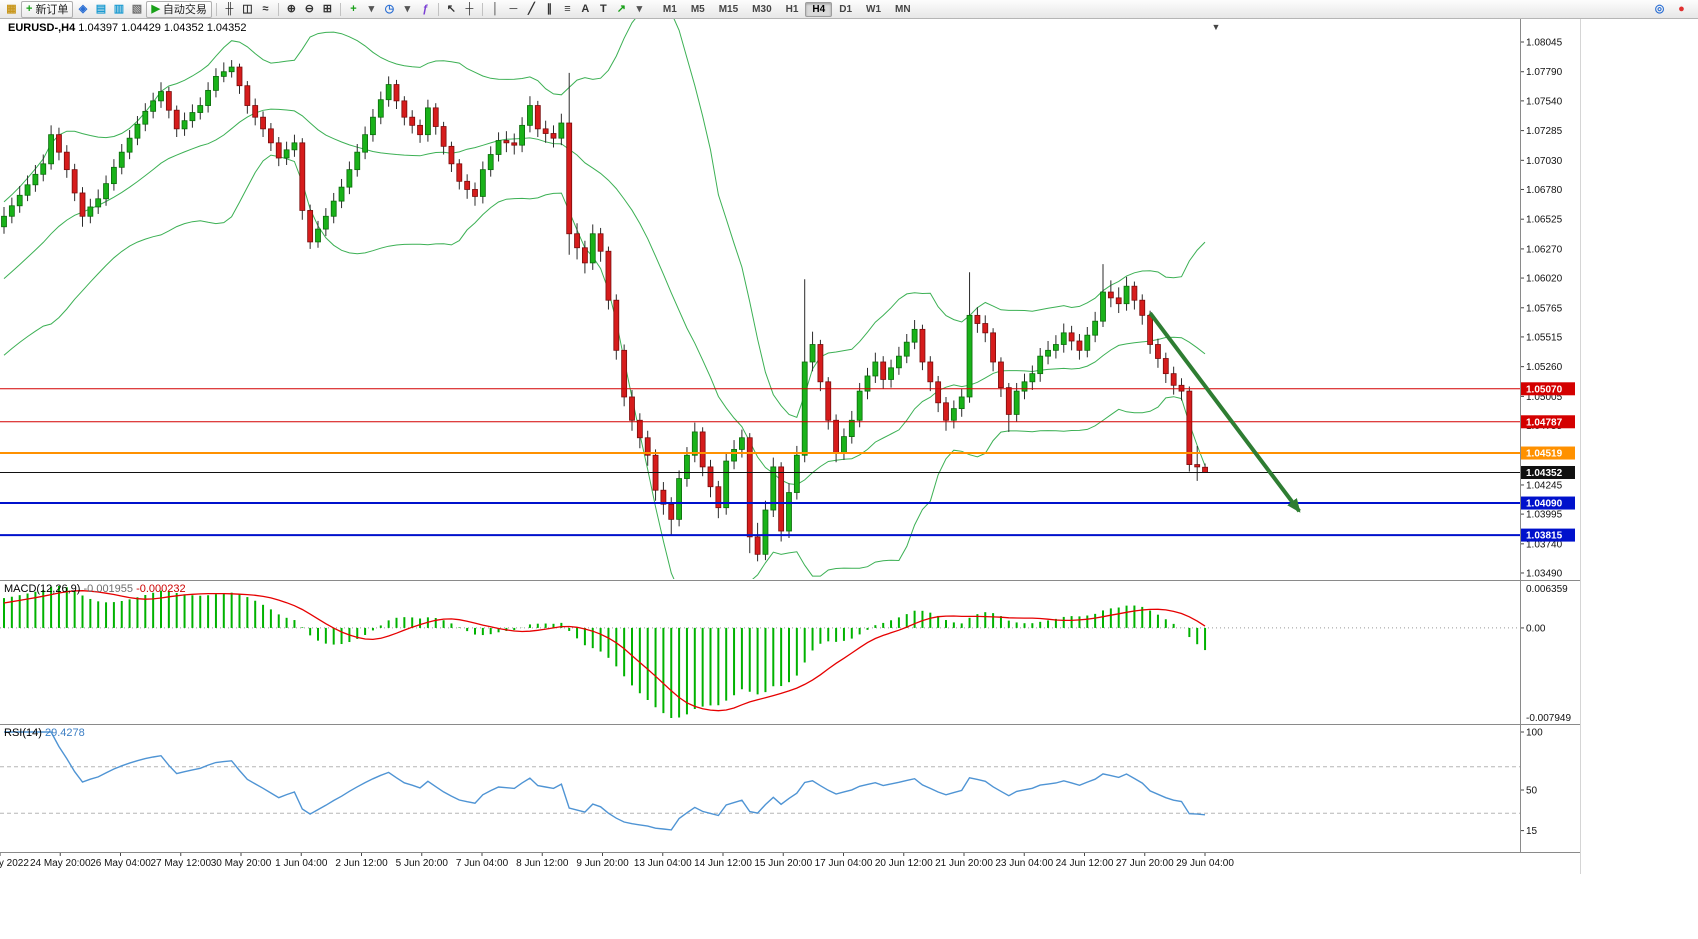 The image size is (1698, 939). I want to click on svg-text: 13 Jun 04:00, so click(663, 863).